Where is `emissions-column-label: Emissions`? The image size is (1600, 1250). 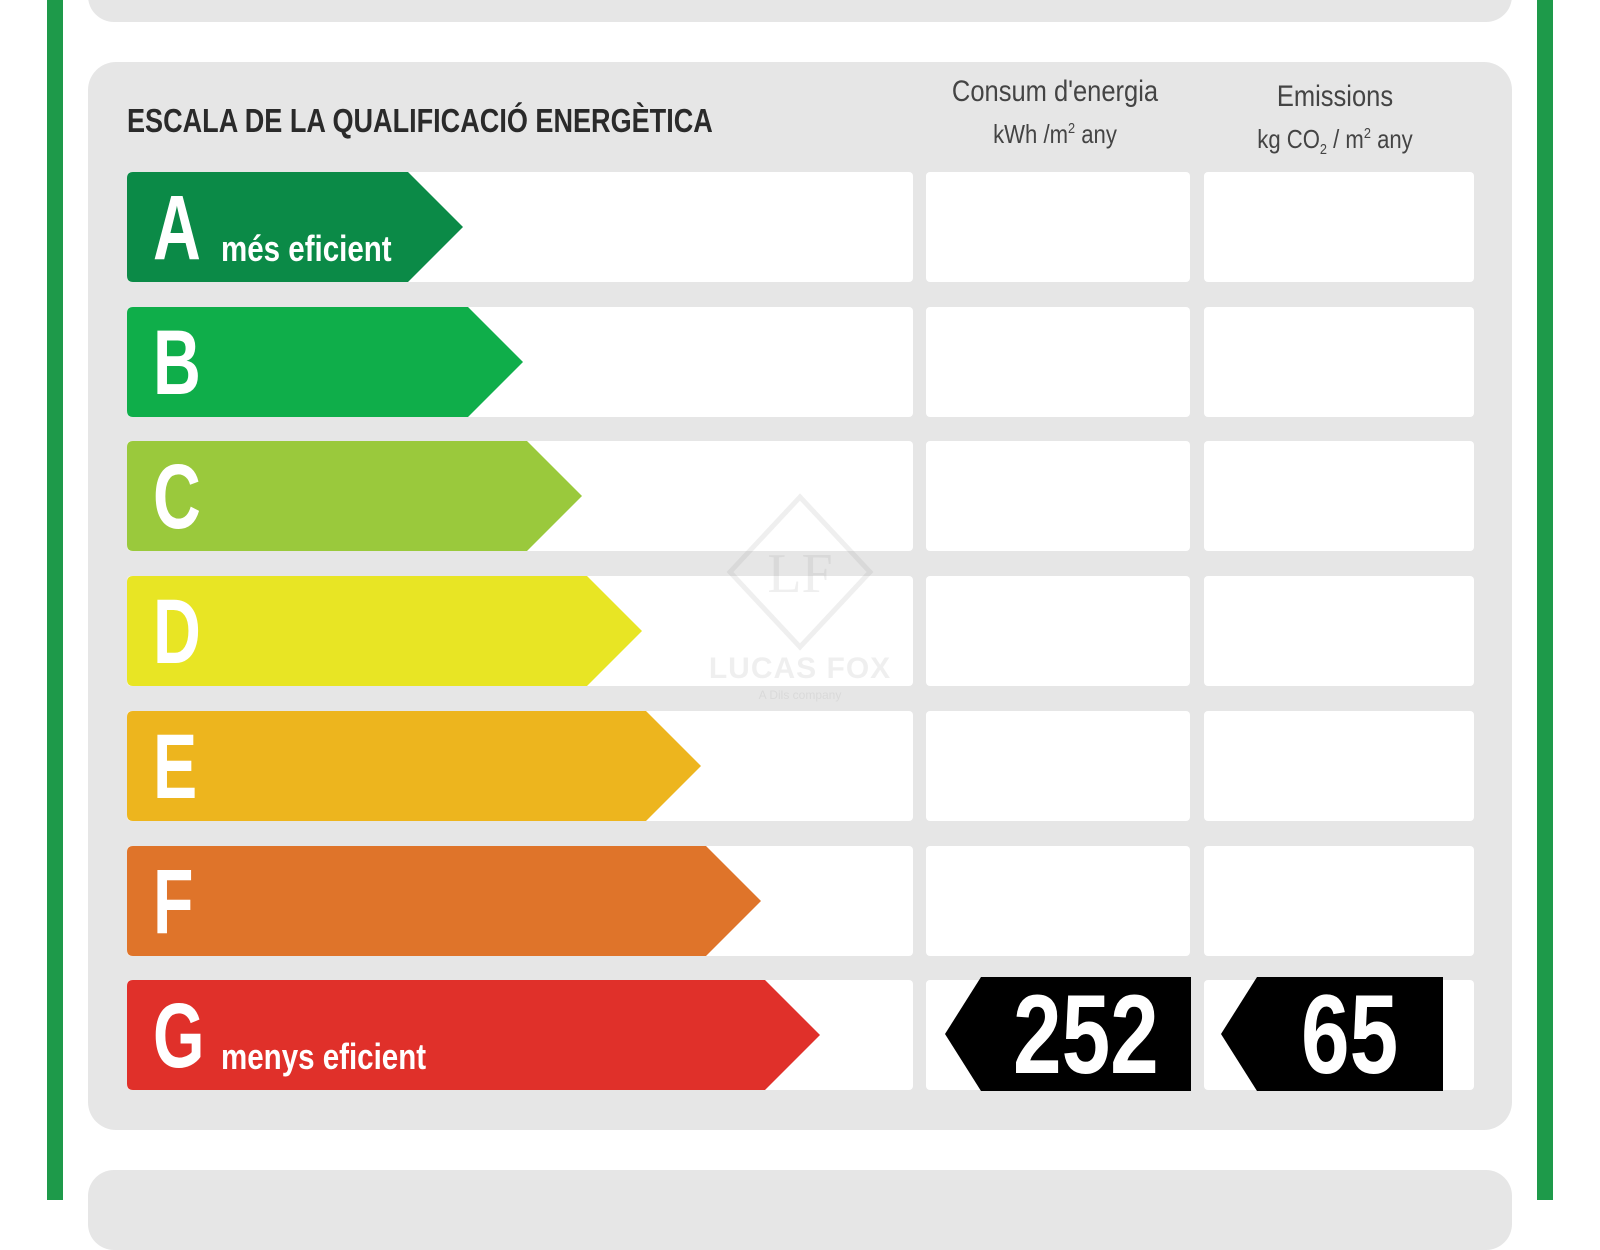
emissions-column-label: Emissions is located at coordinates (1335, 96).